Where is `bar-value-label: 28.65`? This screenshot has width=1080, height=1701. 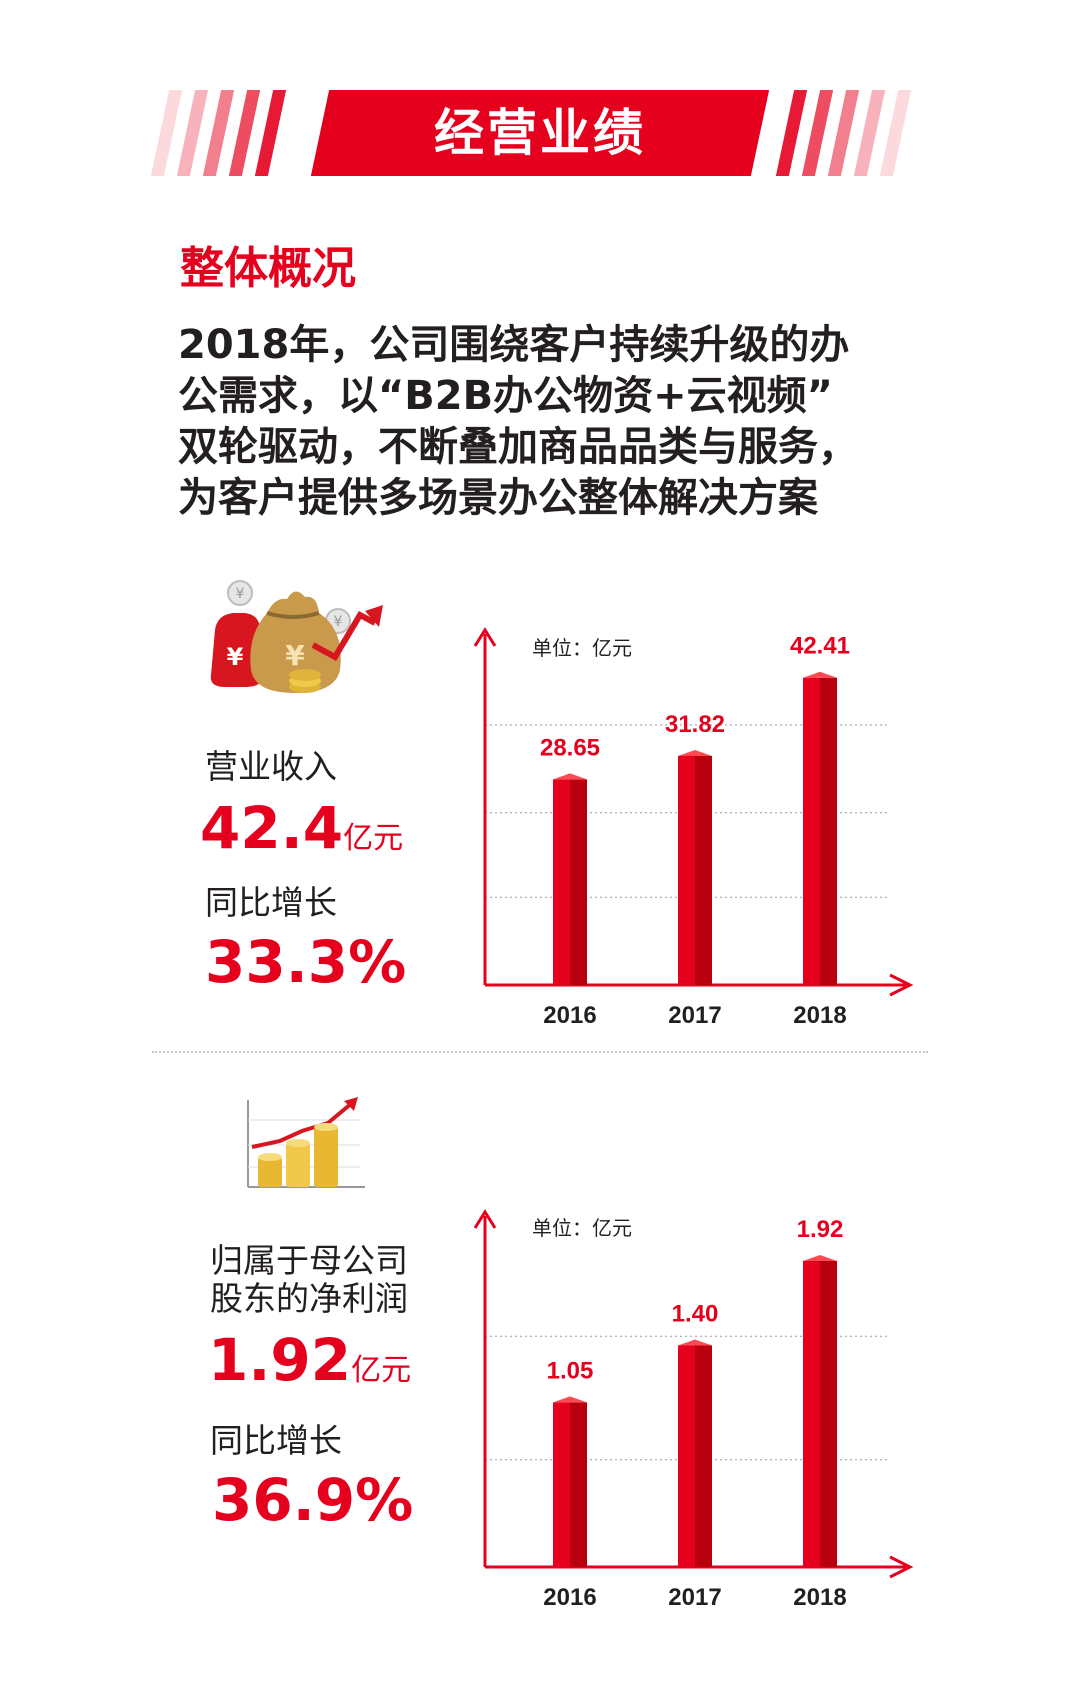 bar-value-label: 28.65 is located at coordinates (570, 747).